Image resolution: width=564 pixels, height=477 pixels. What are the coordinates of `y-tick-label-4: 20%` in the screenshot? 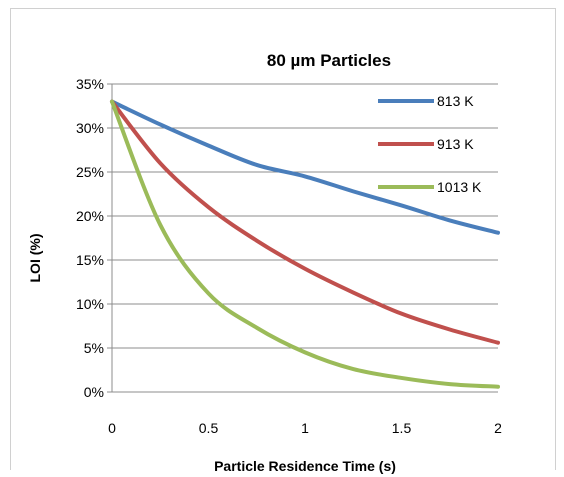 It's located at (90, 216).